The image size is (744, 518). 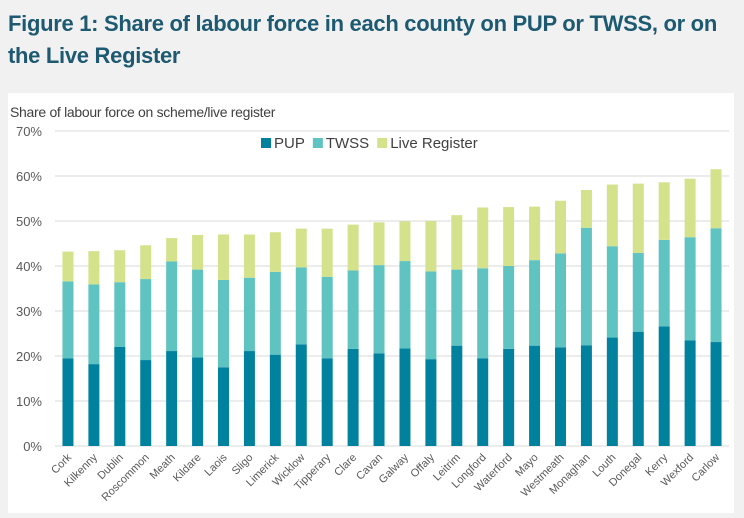 I want to click on bar-twss-limerick, so click(x=275, y=313).